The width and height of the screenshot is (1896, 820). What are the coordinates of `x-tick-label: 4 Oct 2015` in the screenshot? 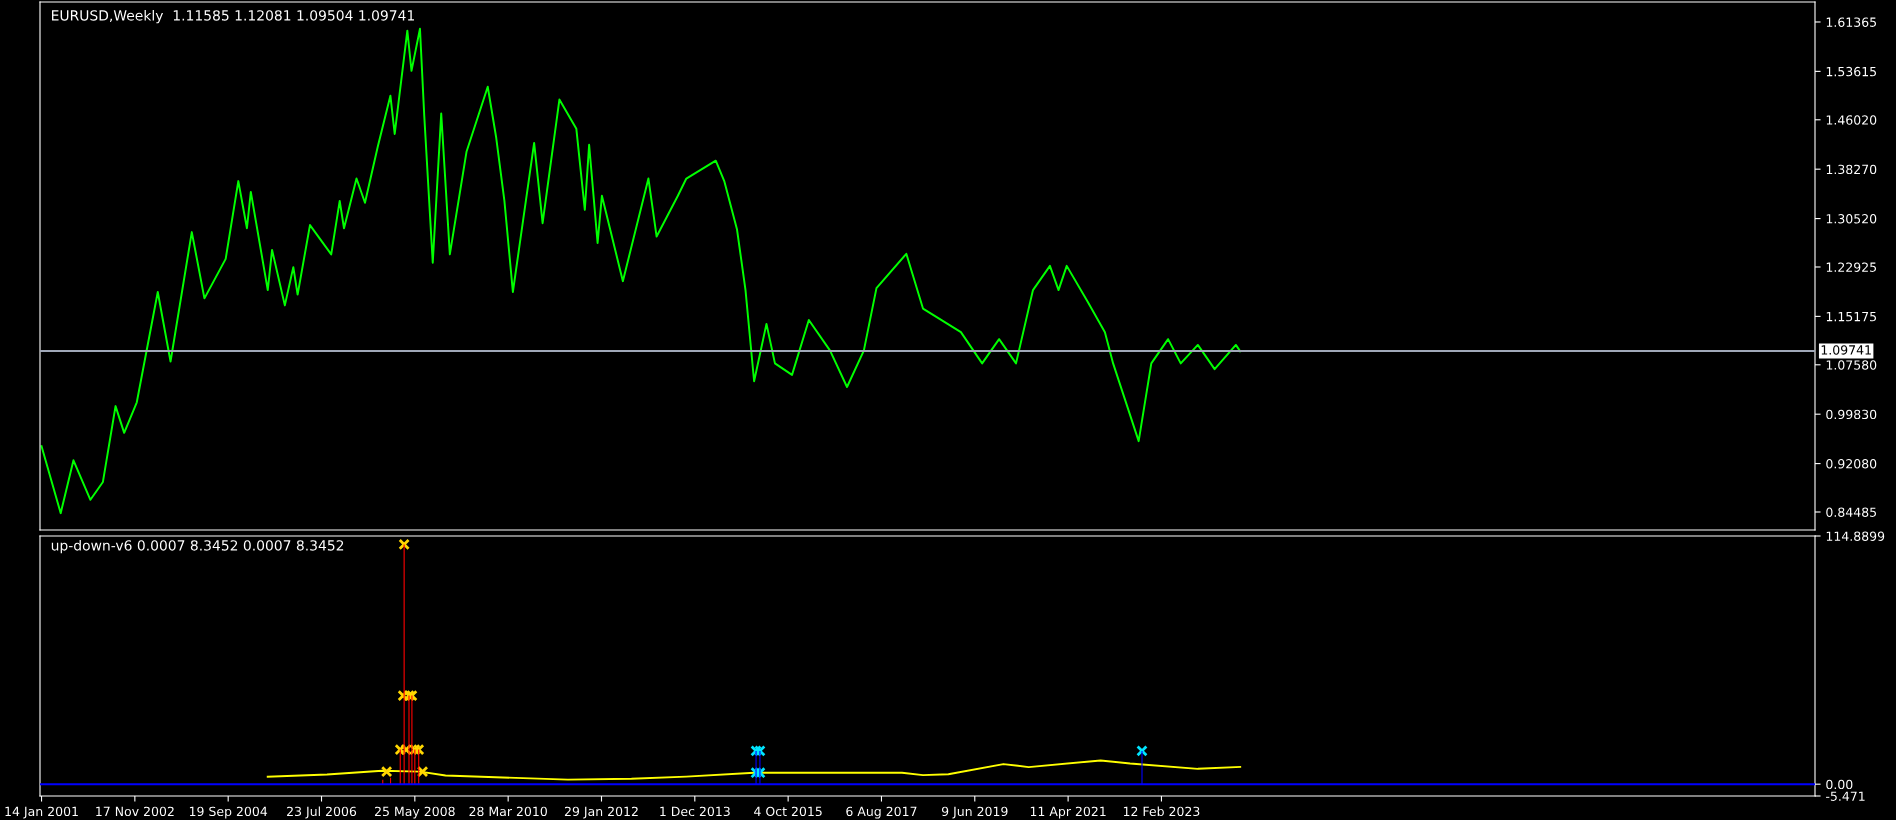 It's located at (788, 811).